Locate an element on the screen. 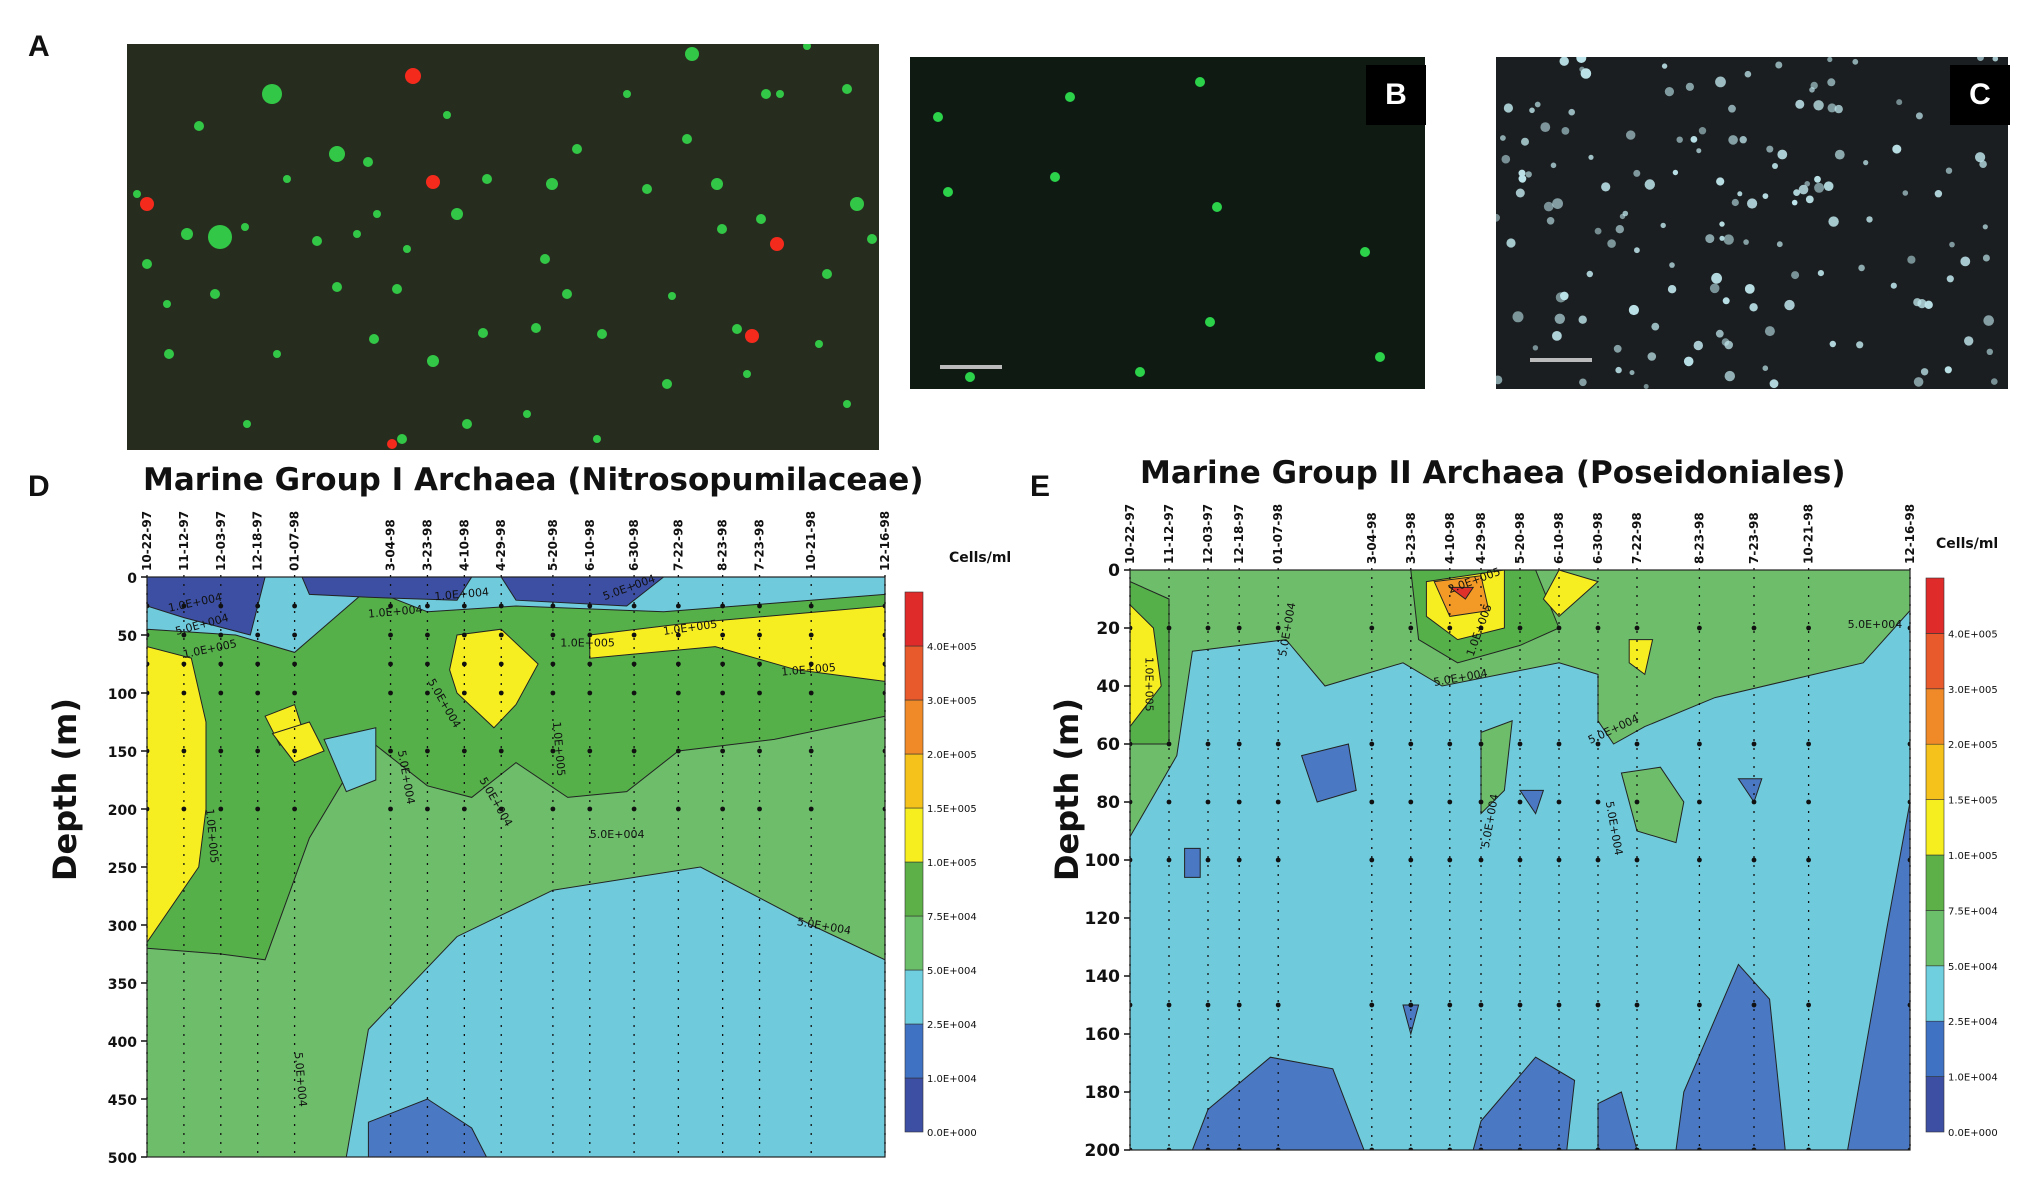 This screenshot has height=1179, width=2021. depth-tick-label: 60 is located at coordinates (1108, 745).